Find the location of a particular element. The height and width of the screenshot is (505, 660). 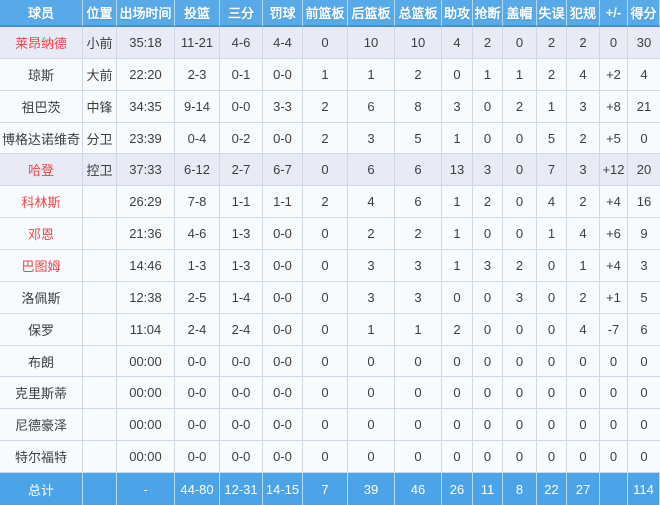

stat-cell-pts: 30 is located at coordinates (644, 43).